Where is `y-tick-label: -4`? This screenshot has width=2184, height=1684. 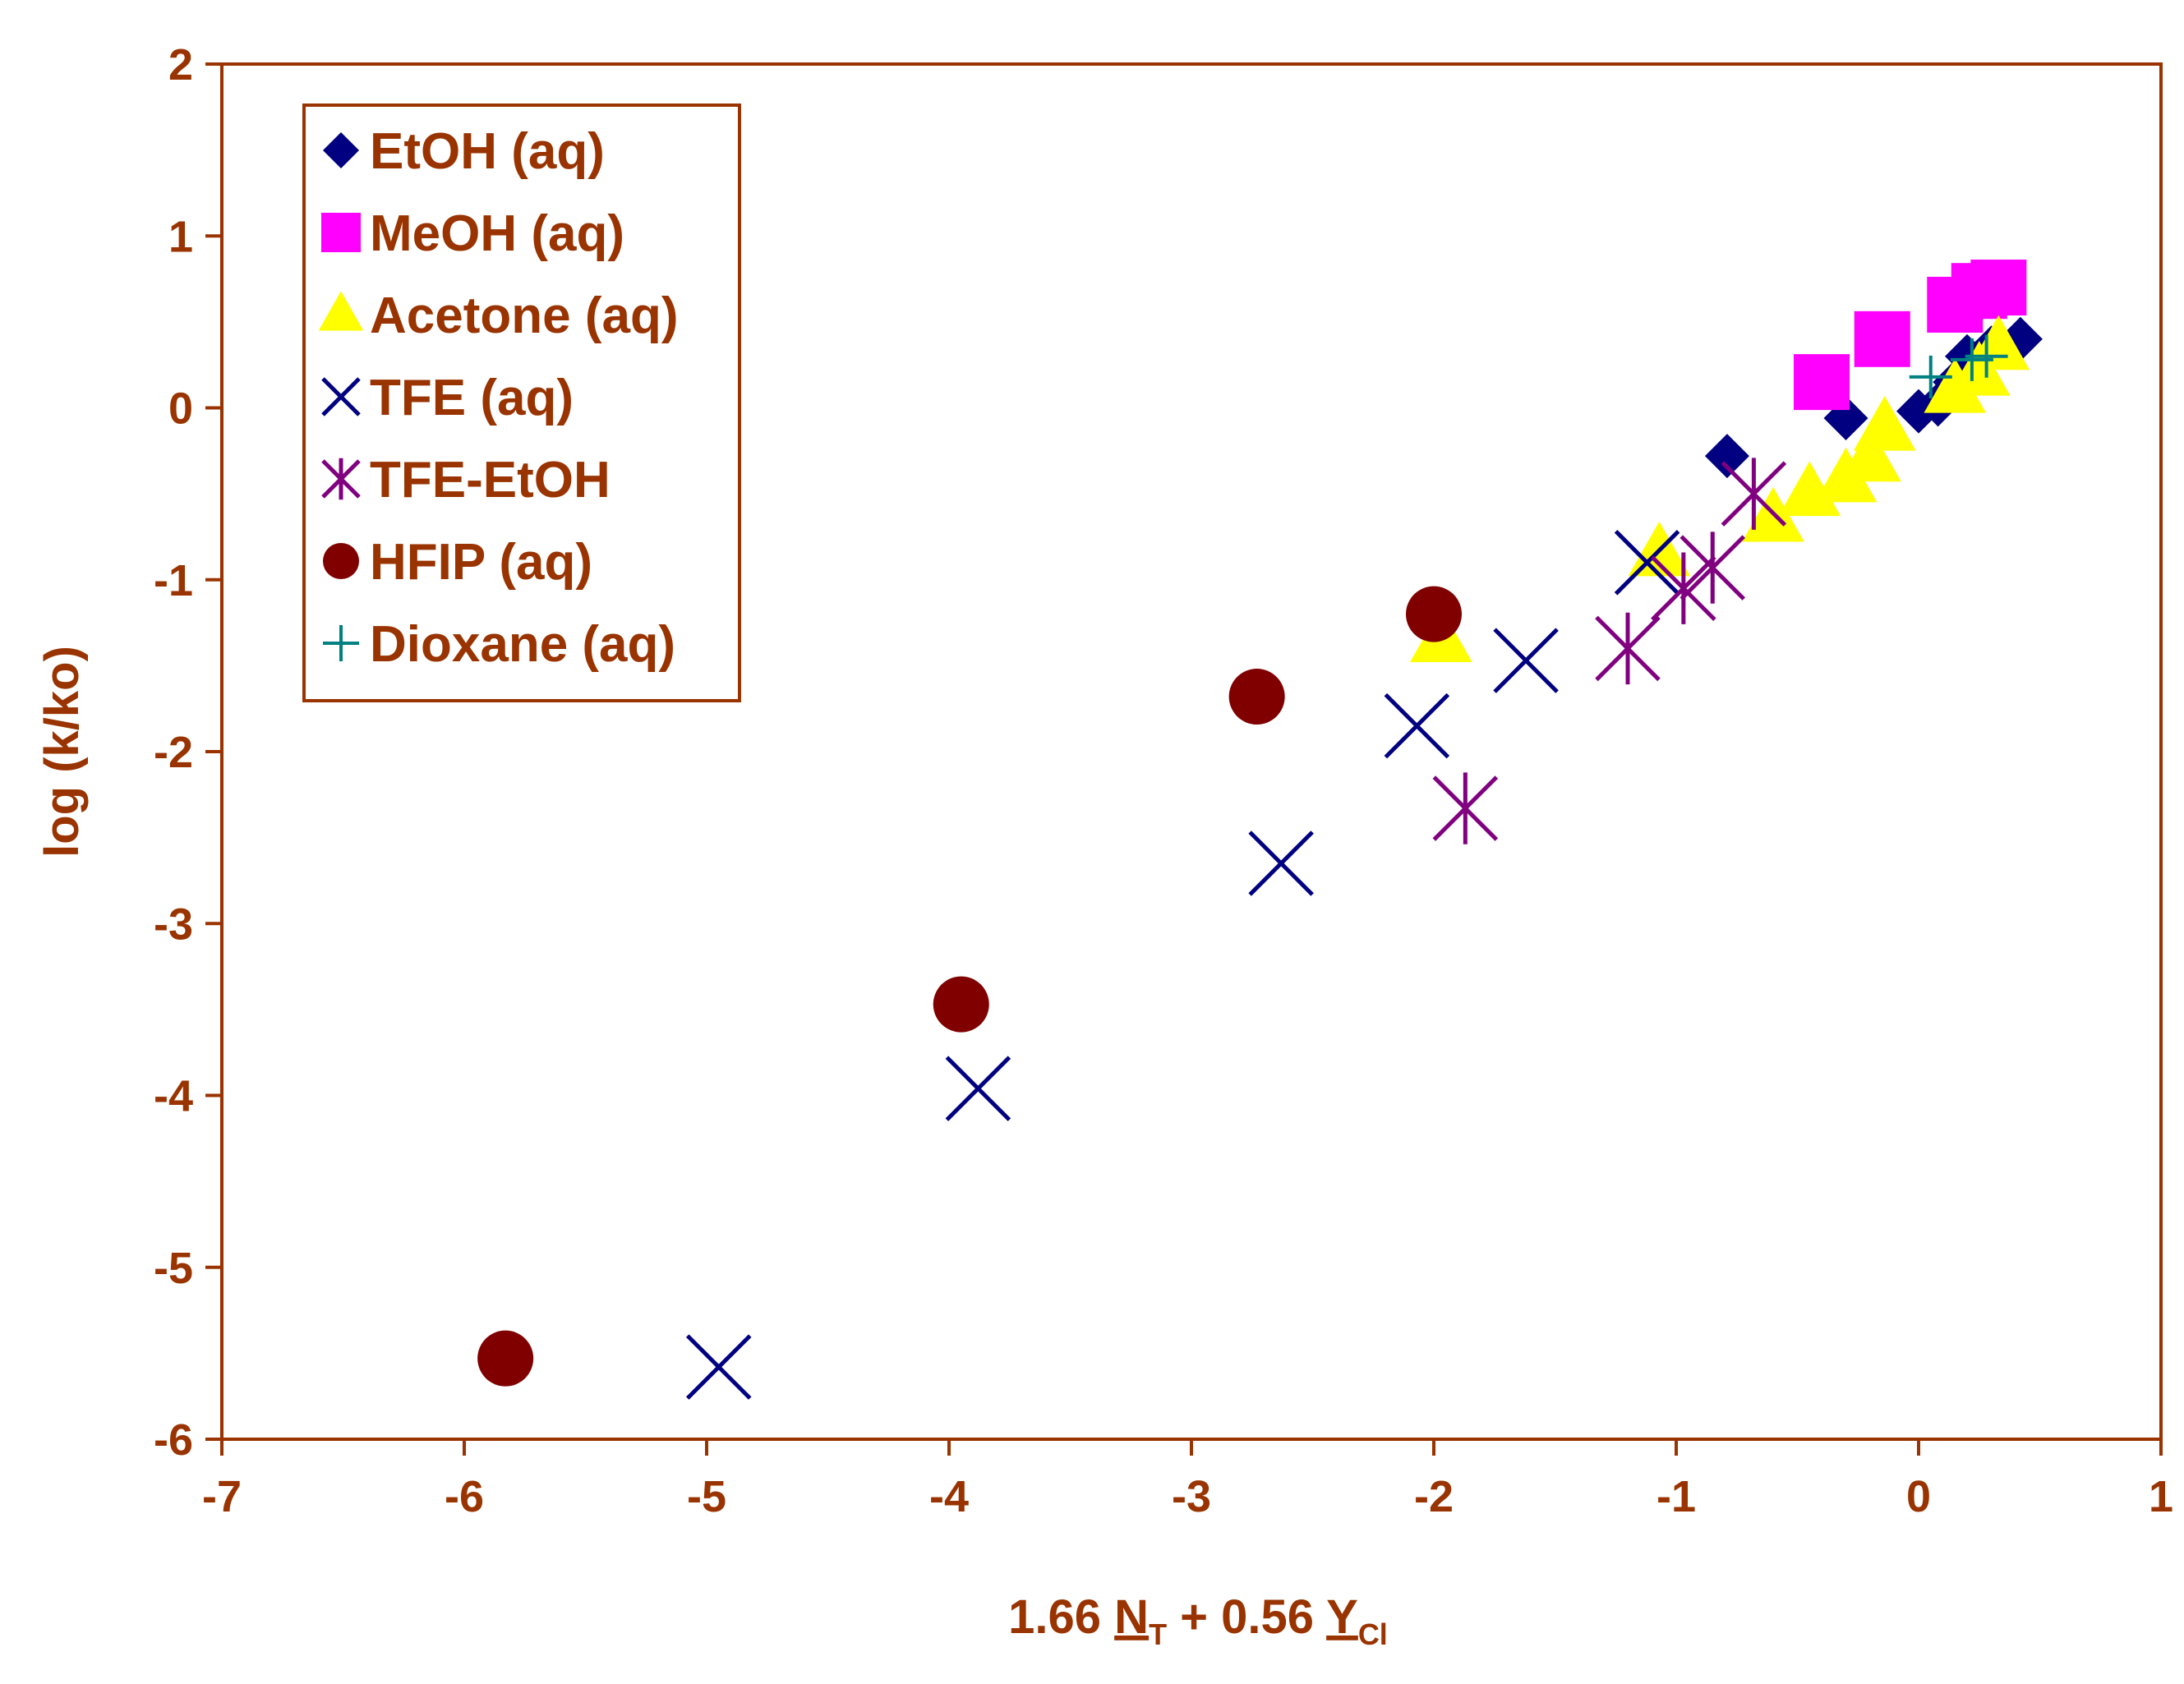 y-tick-label: -4 is located at coordinates (173, 1096).